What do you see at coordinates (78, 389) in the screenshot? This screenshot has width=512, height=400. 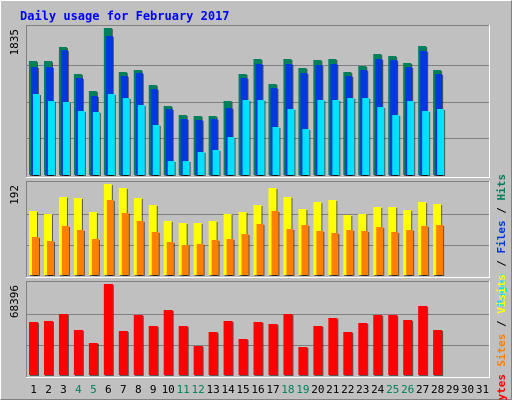 I see `x-tick-label-day-4: 4` at bounding box center [78, 389].